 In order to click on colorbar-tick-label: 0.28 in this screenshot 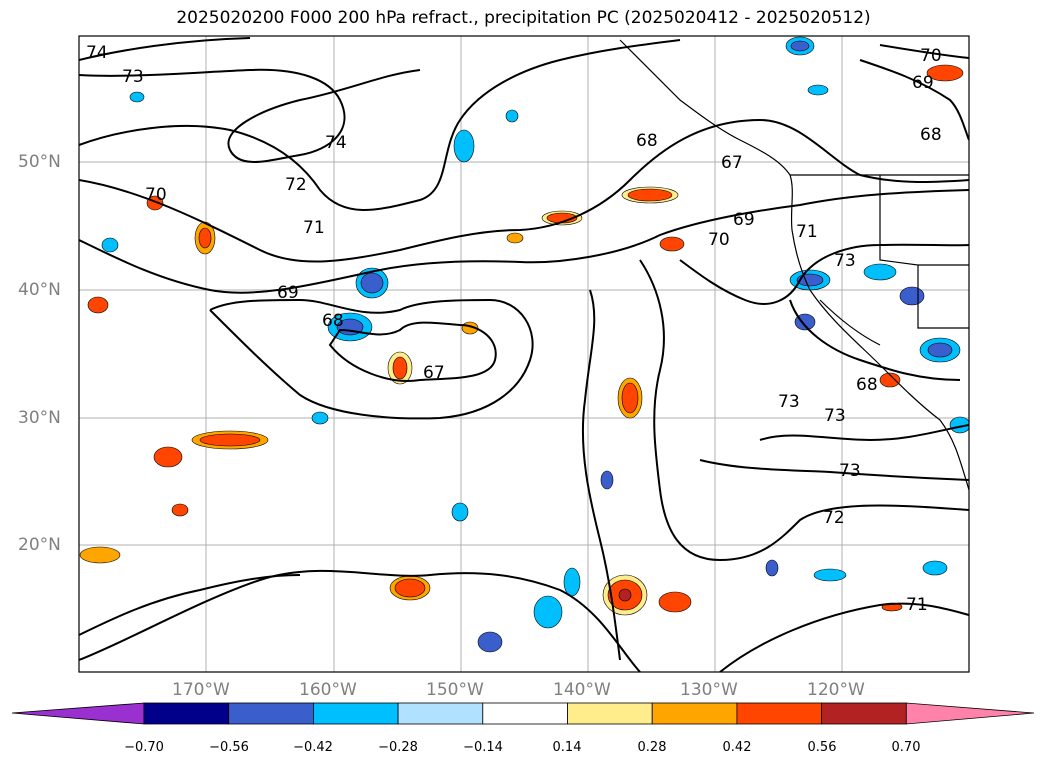, I will do `click(652, 747)`.